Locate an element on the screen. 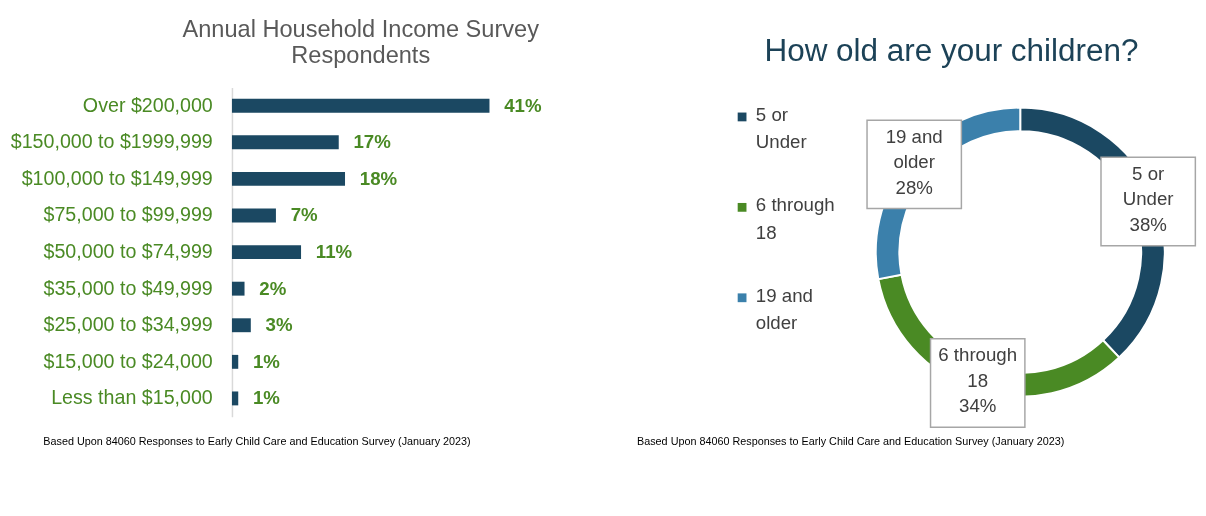 This screenshot has height=516, width=1206. y-tick-label: Over $200,000 is located at coordinates (147, 104).